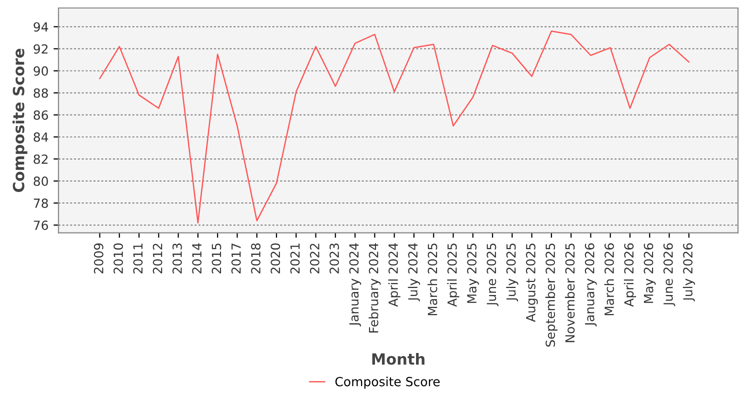  What do you see at coordinates (295, 259) in the screenshot?
I see `x-tick-label: 2021` at bounding box center [295, 259].